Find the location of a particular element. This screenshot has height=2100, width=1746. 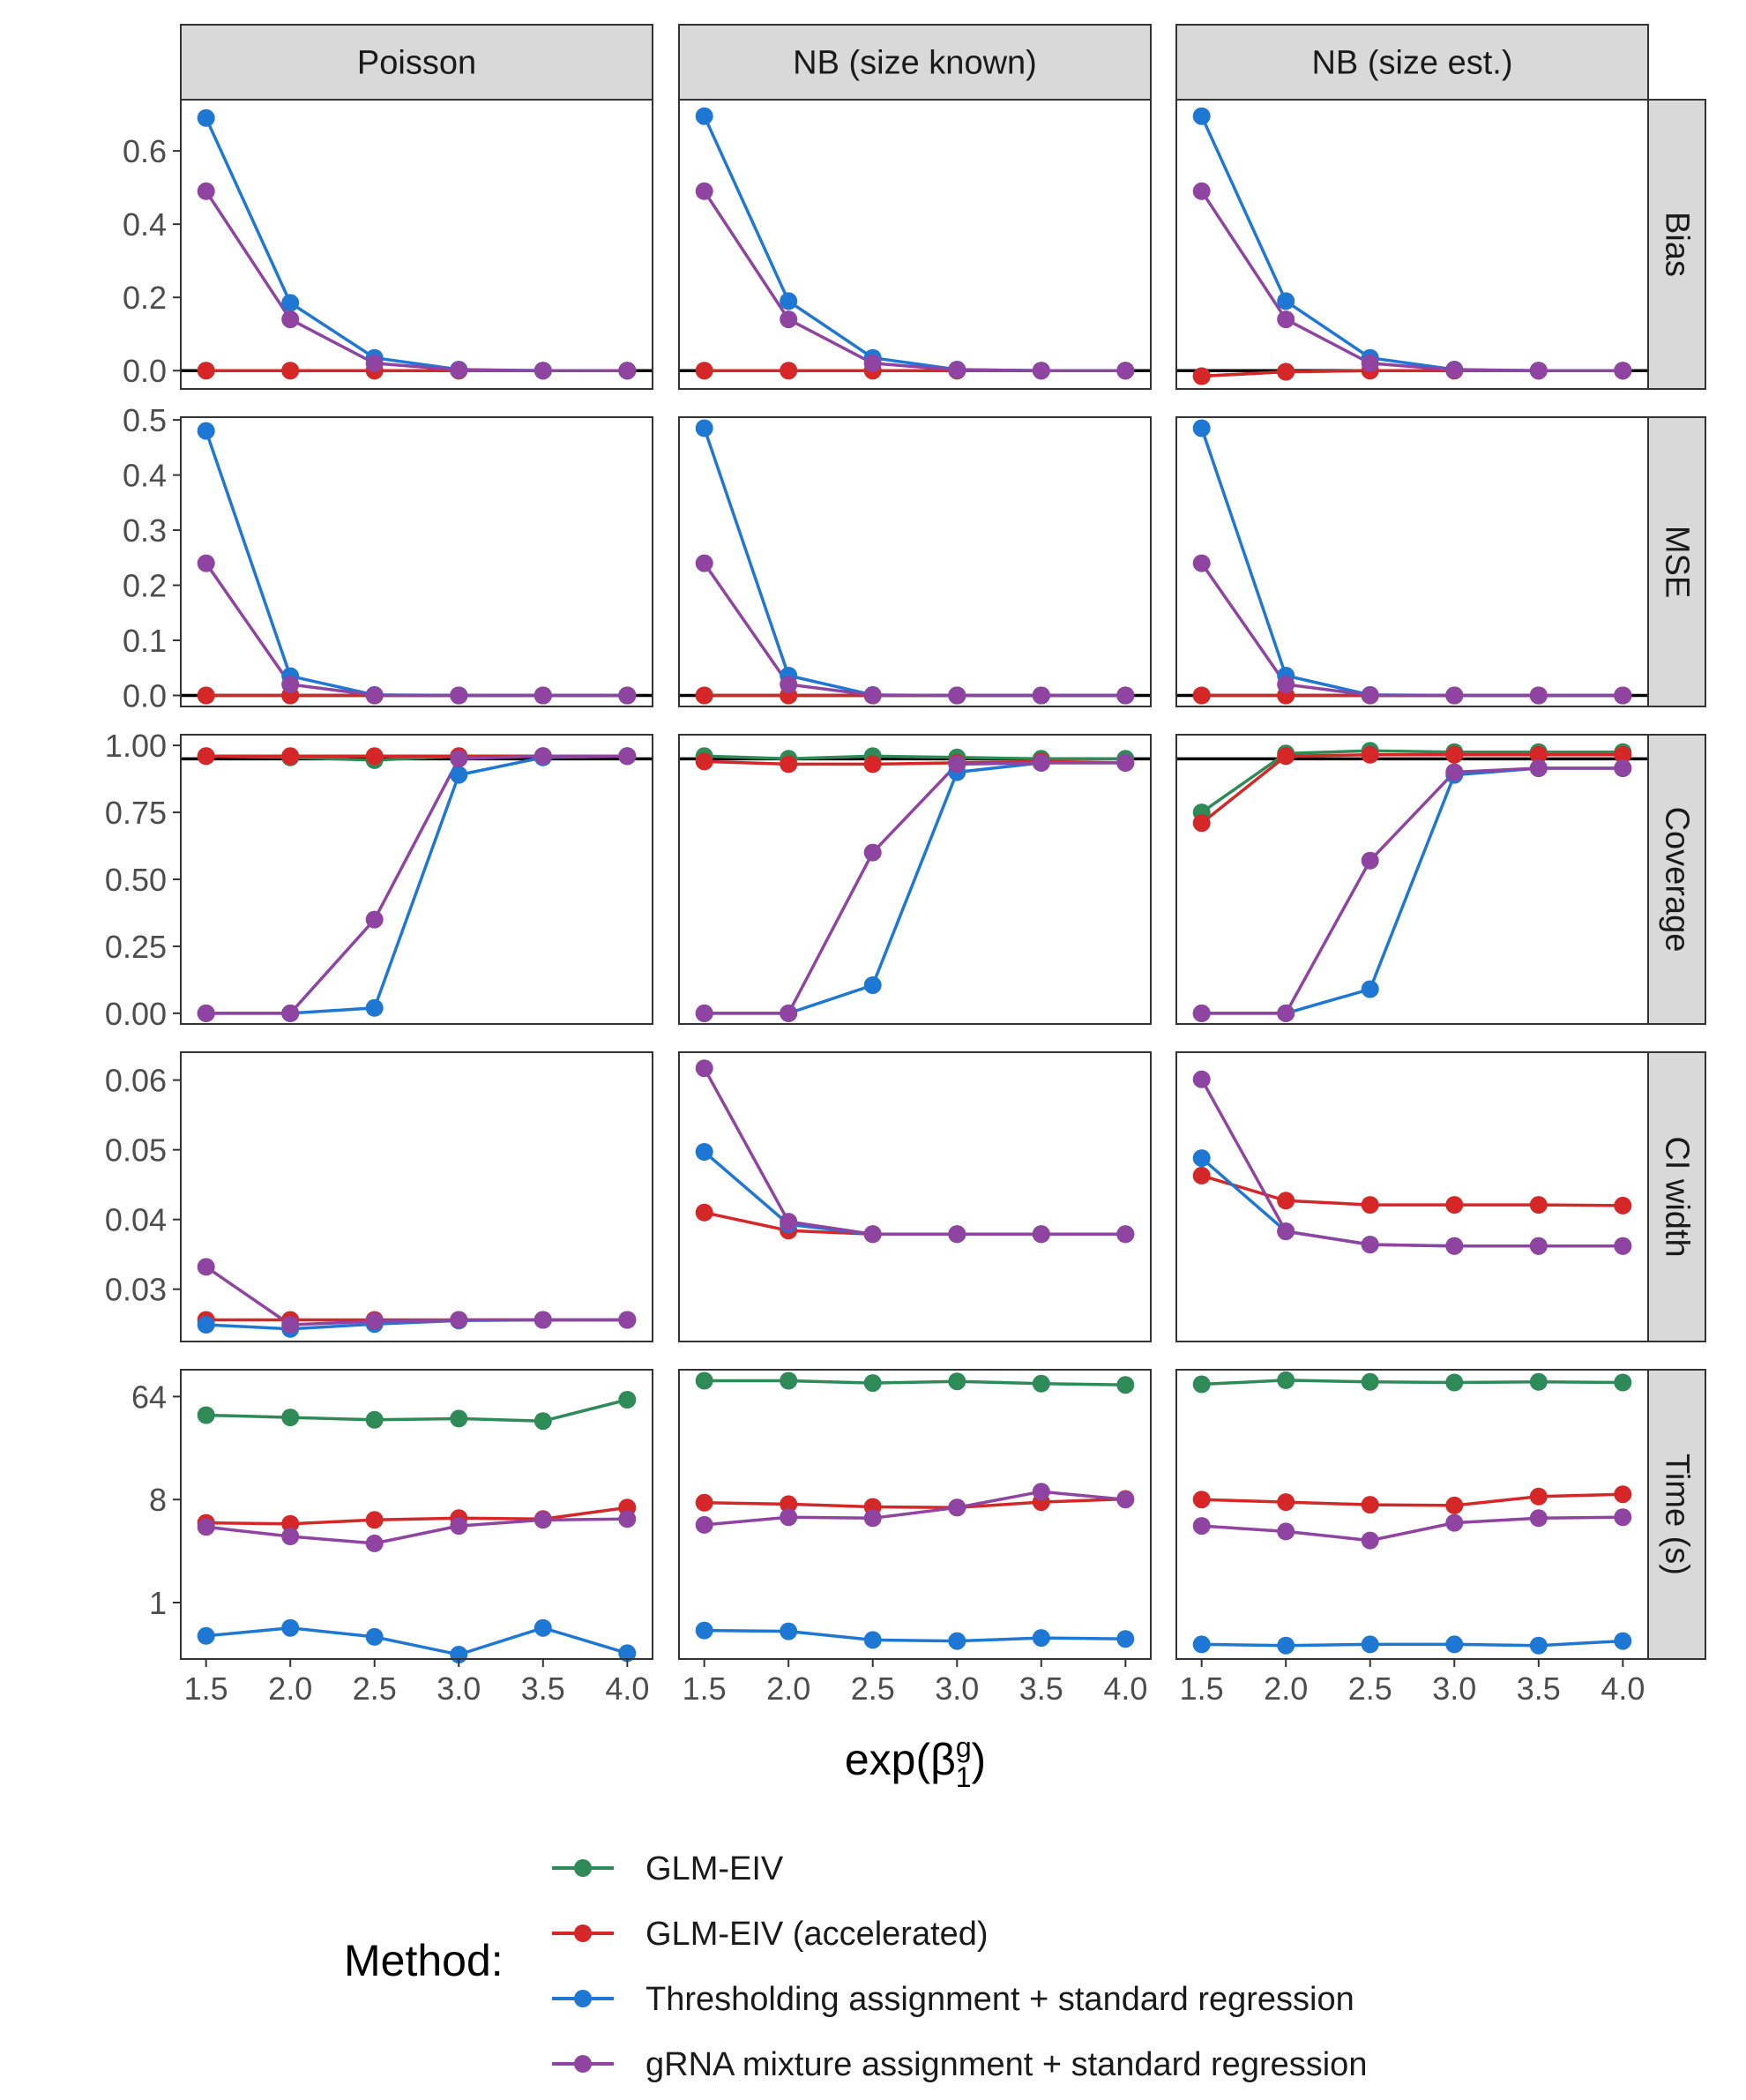

x-tick-label: 2.5 is located at coordinates (375, 1688).